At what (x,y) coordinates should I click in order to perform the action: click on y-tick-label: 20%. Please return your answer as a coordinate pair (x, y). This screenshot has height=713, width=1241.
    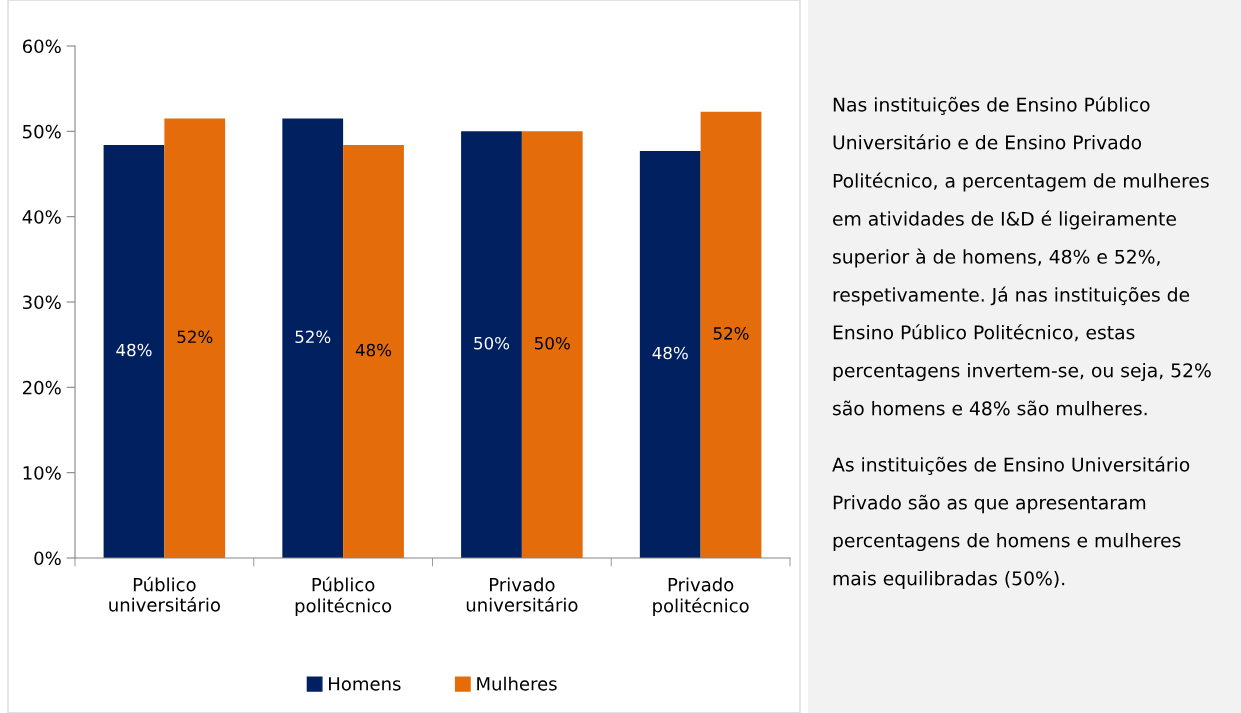
    Looking at the image, I should click on (42, 387).